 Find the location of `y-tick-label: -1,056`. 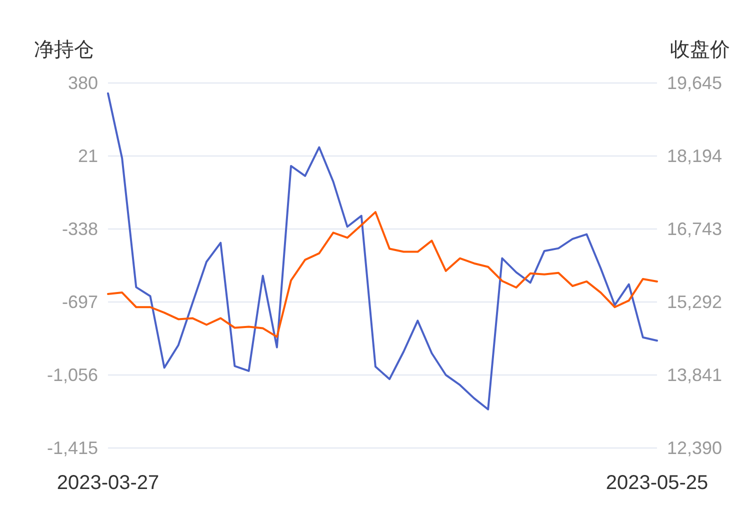

y-tick-label: -1,056 is located at coordinates (72, 375).